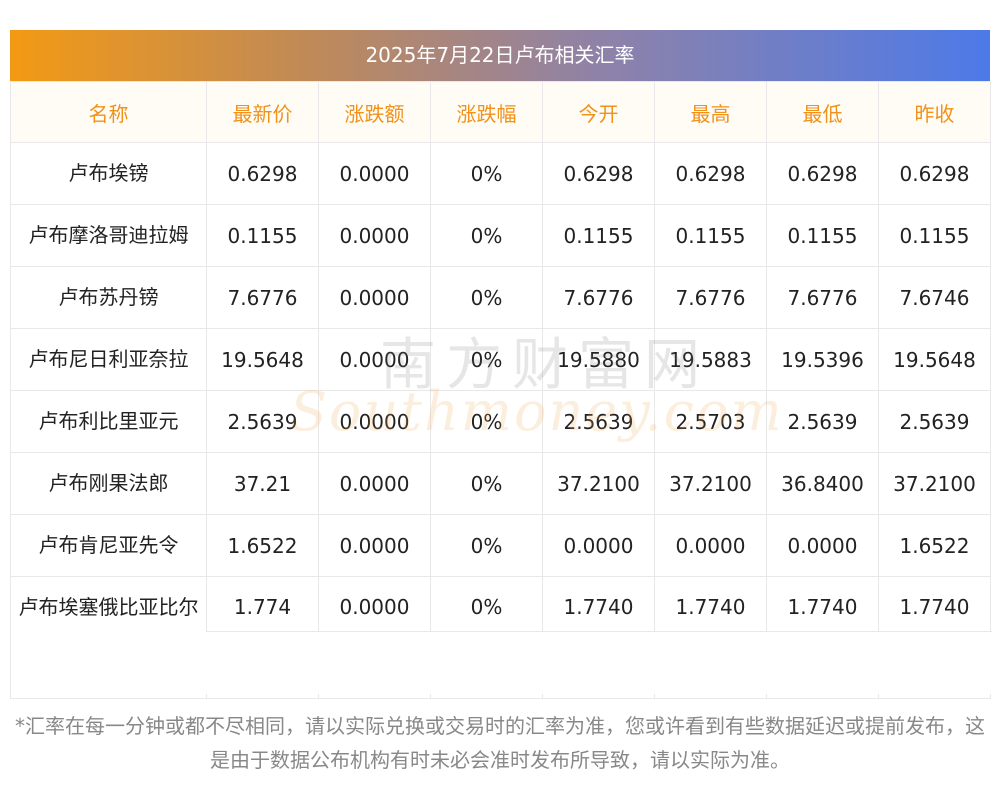 The height and width of the screenshot is (793, 1000). Describe the element at coordinates (934, 359) in the screenshot. I see `prev-close: 19.5648` at that location.